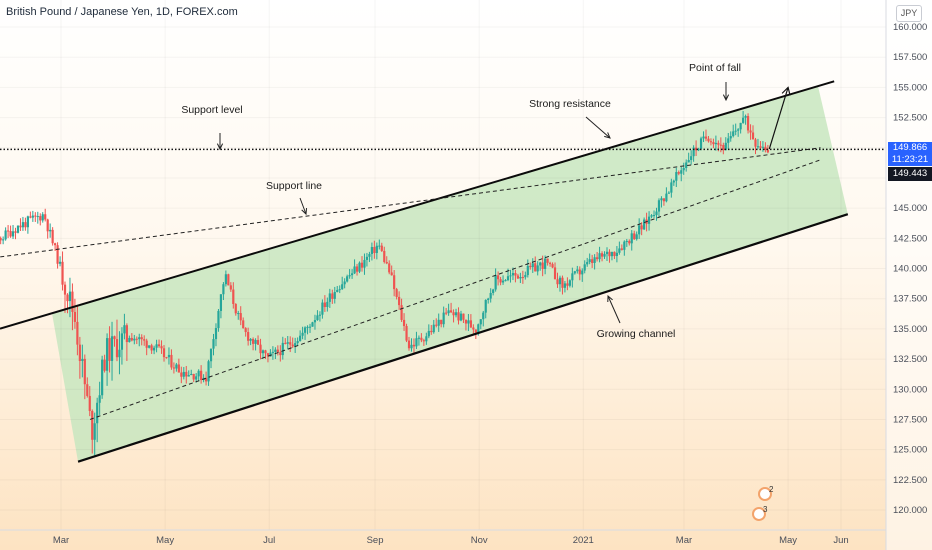 The width and height of the screenshot is (932, 550). I want to click on support-line-label: Support line, so click(294, 186).